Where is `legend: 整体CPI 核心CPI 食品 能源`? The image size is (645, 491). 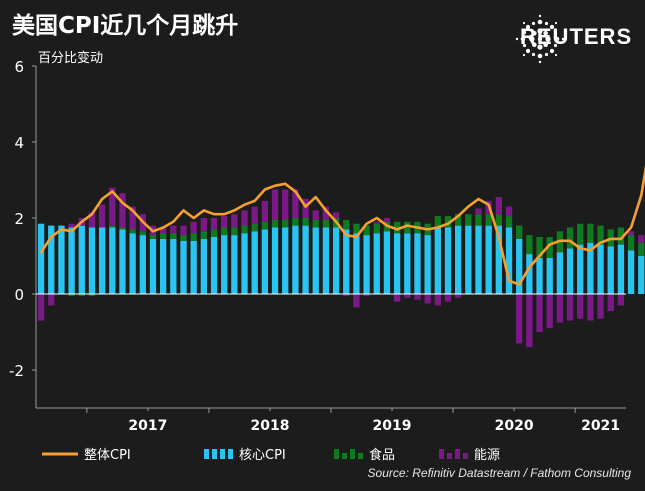 legend: 整体CPI 核心CPI 食品 能源 is located at coordinates (340, 454).